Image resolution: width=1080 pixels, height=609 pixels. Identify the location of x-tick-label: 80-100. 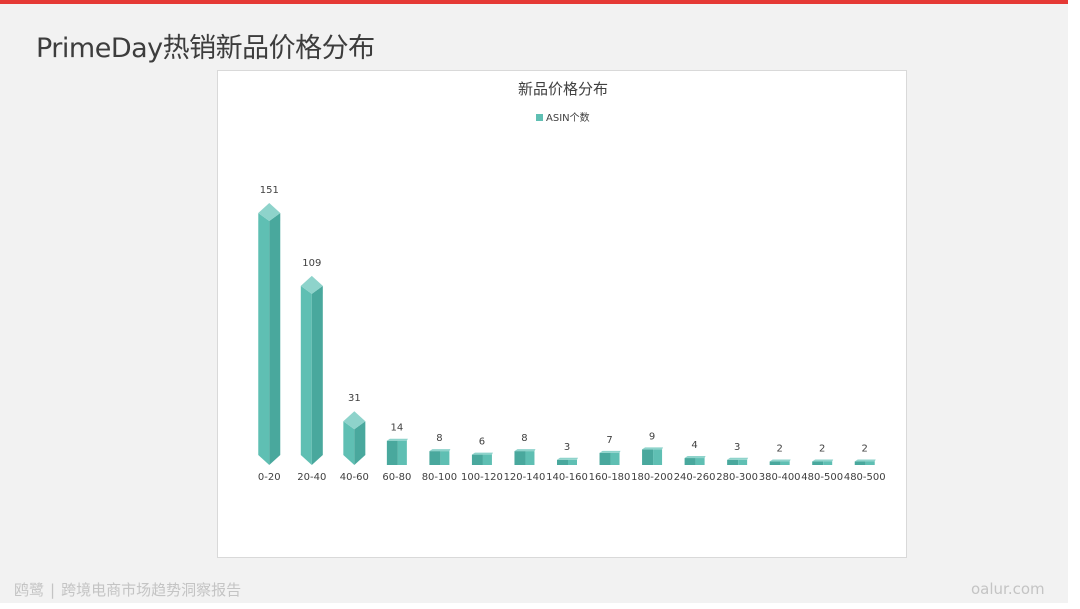
(439, 477).